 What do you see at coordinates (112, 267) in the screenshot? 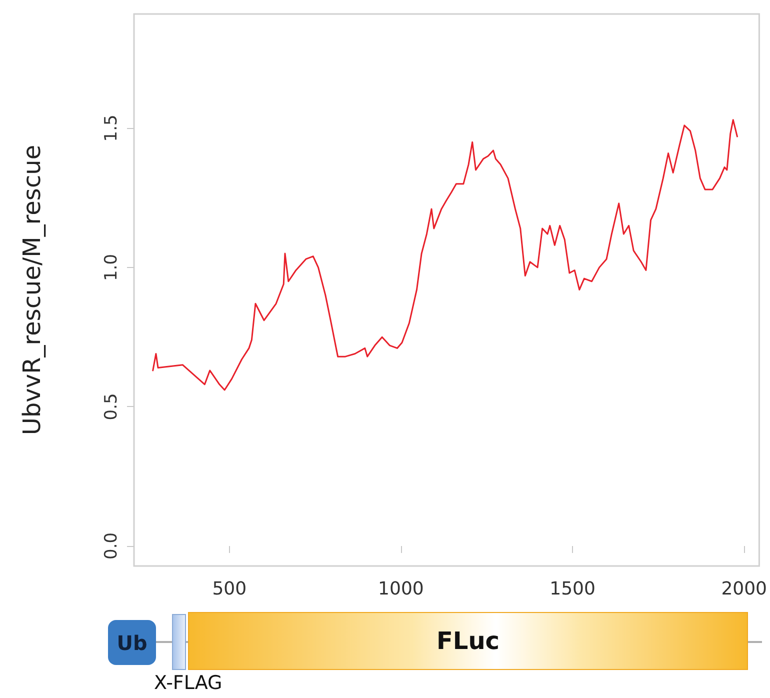
I see `y-tick-label: 1.0` at bounding box center [112, 267].